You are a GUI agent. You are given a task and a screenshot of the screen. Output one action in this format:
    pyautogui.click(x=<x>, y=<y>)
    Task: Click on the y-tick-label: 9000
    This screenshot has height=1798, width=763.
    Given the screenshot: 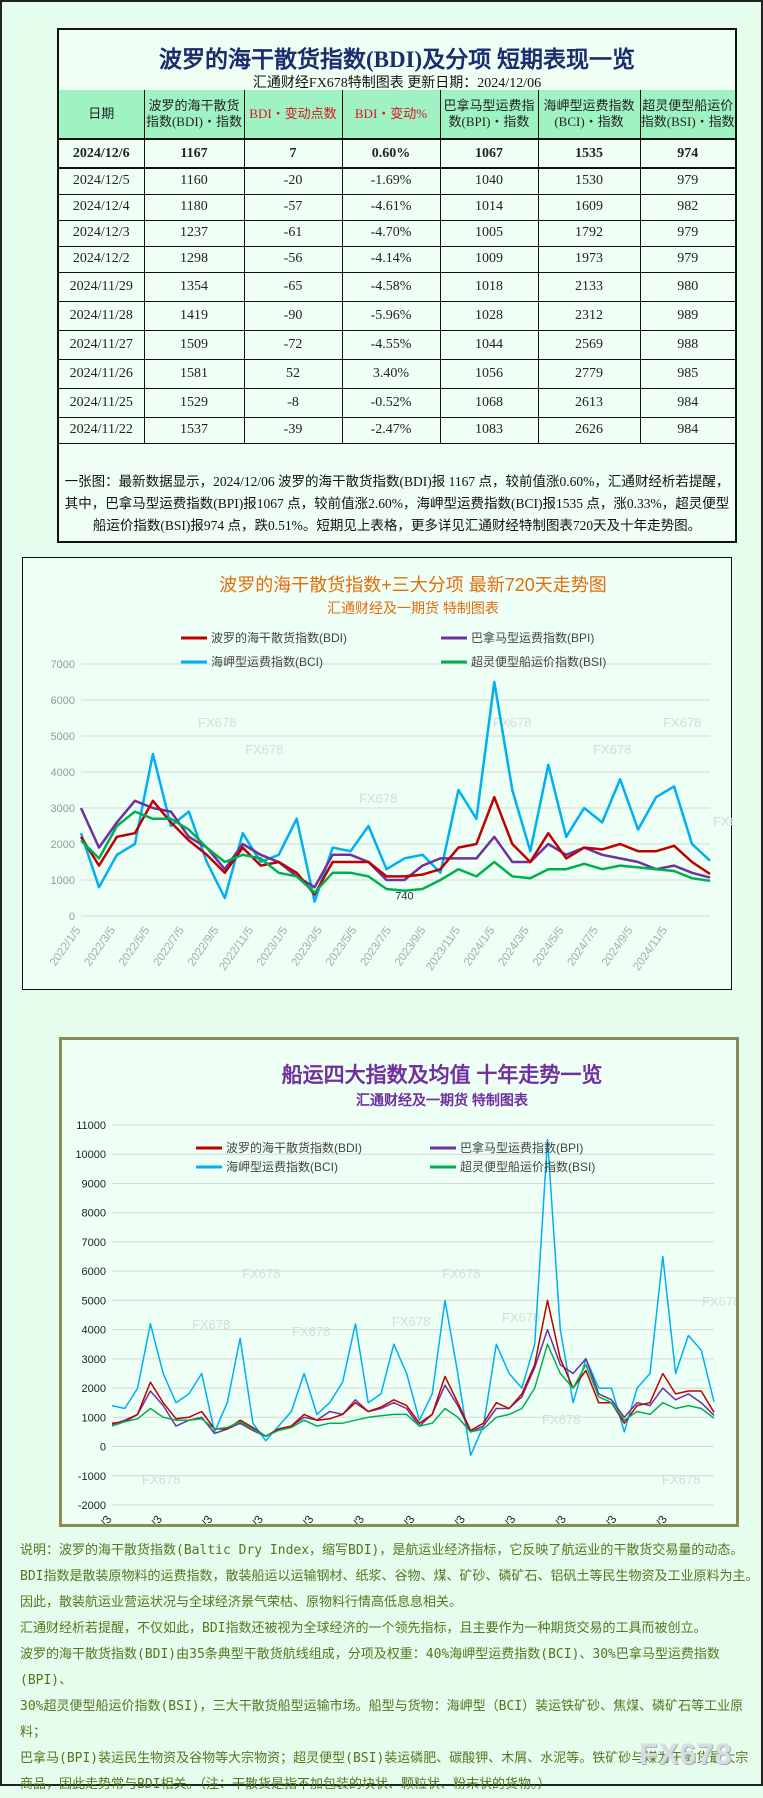 What is the action you would take?
    pyautogui.click(x=94, y=1184)
    